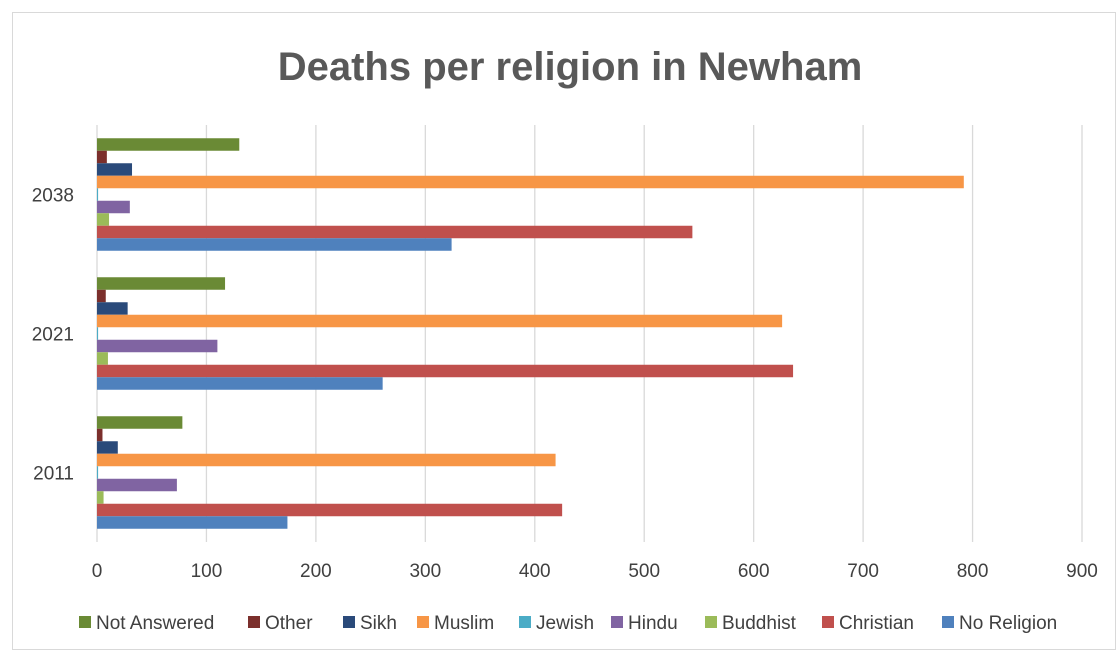 The width and height of the screenshot is (1118, 652). I want to click on x-tick-label: 300, so click(425, 571).